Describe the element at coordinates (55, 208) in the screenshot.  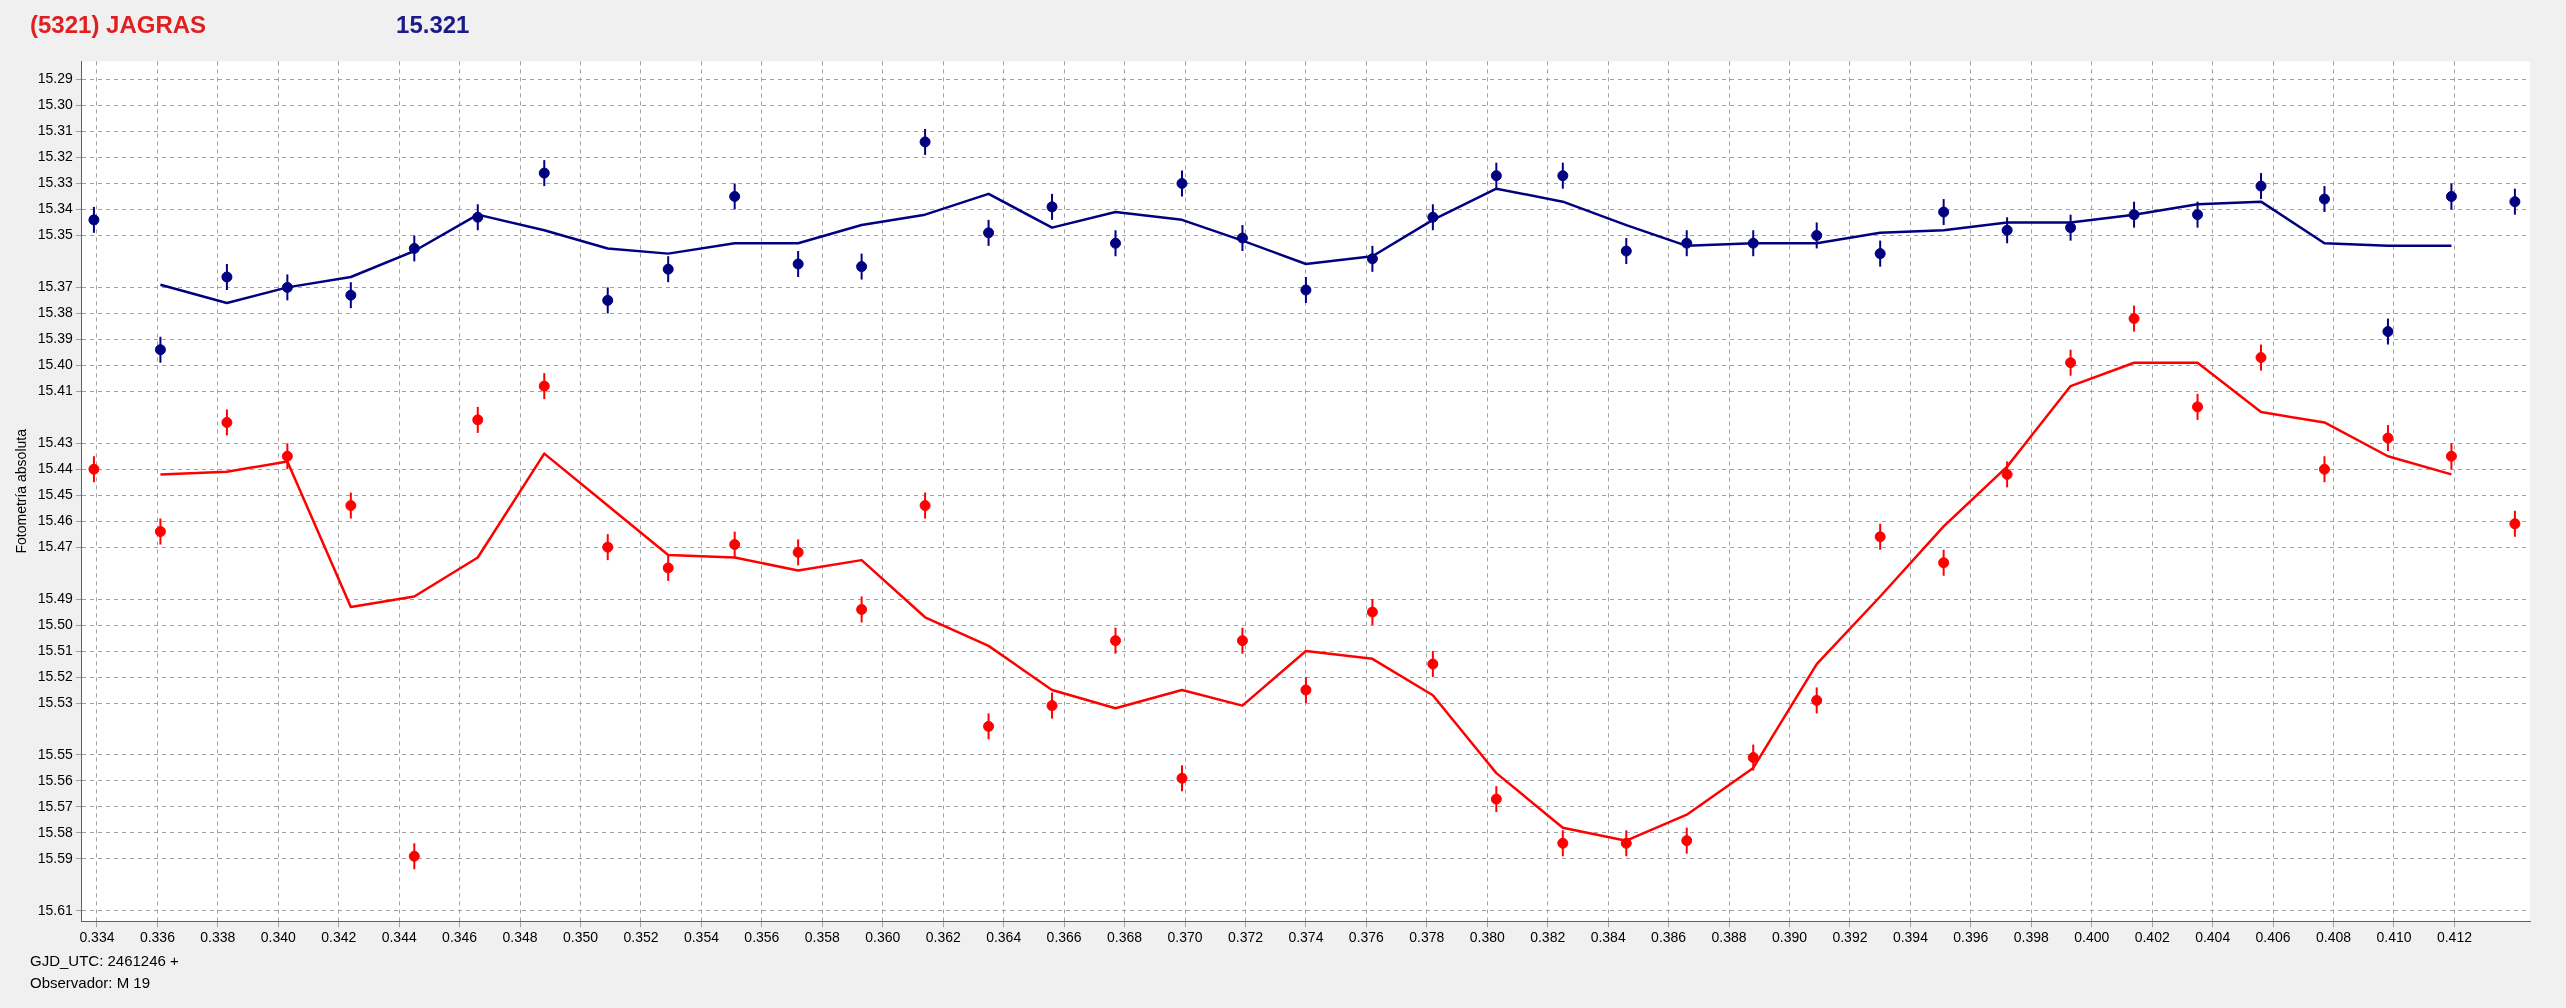
I see `y-tick-label: 15.34` at that location.